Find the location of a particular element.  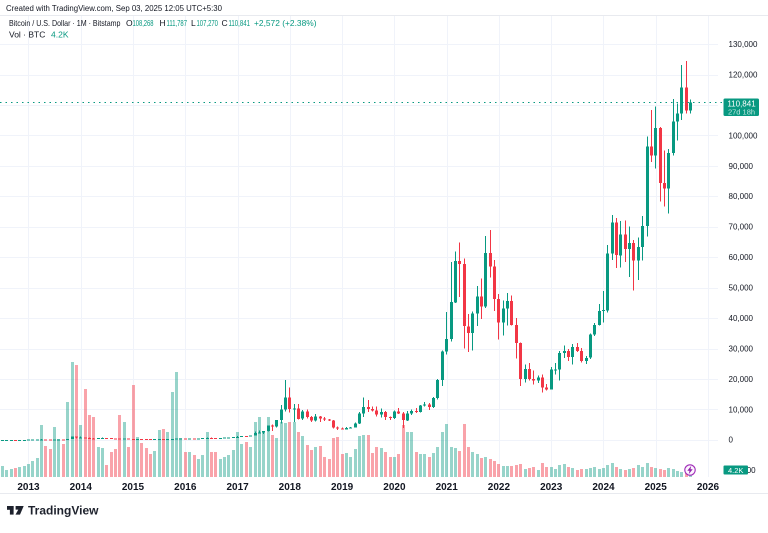

svg-text: 2023 is located at coordinates (551, 487).